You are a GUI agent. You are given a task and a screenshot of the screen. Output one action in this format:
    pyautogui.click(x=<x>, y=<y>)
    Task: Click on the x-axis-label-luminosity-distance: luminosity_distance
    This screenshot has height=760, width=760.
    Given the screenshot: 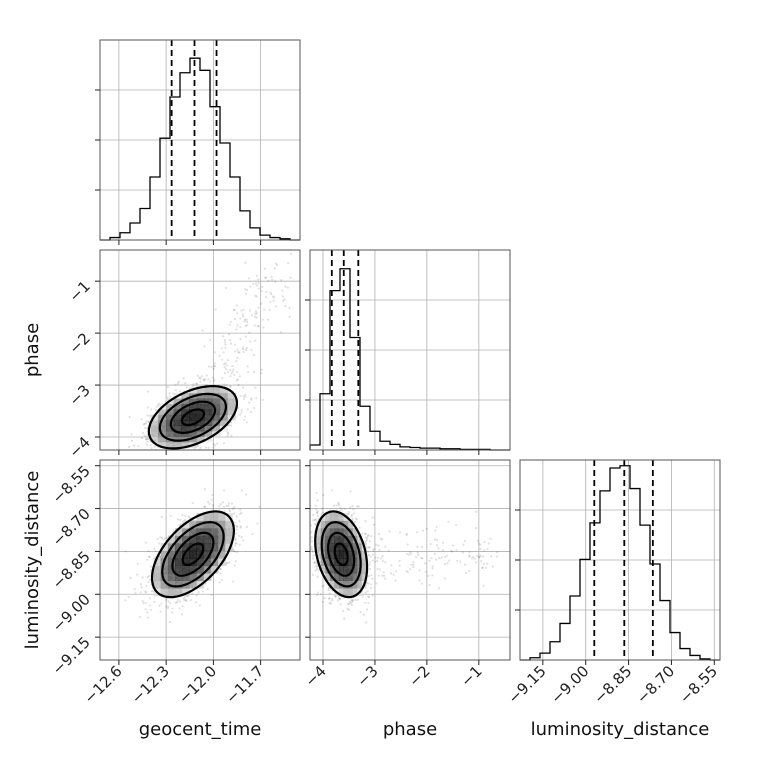 What is the action you would take?
    pyautogui.click(x=620, y=729)
    